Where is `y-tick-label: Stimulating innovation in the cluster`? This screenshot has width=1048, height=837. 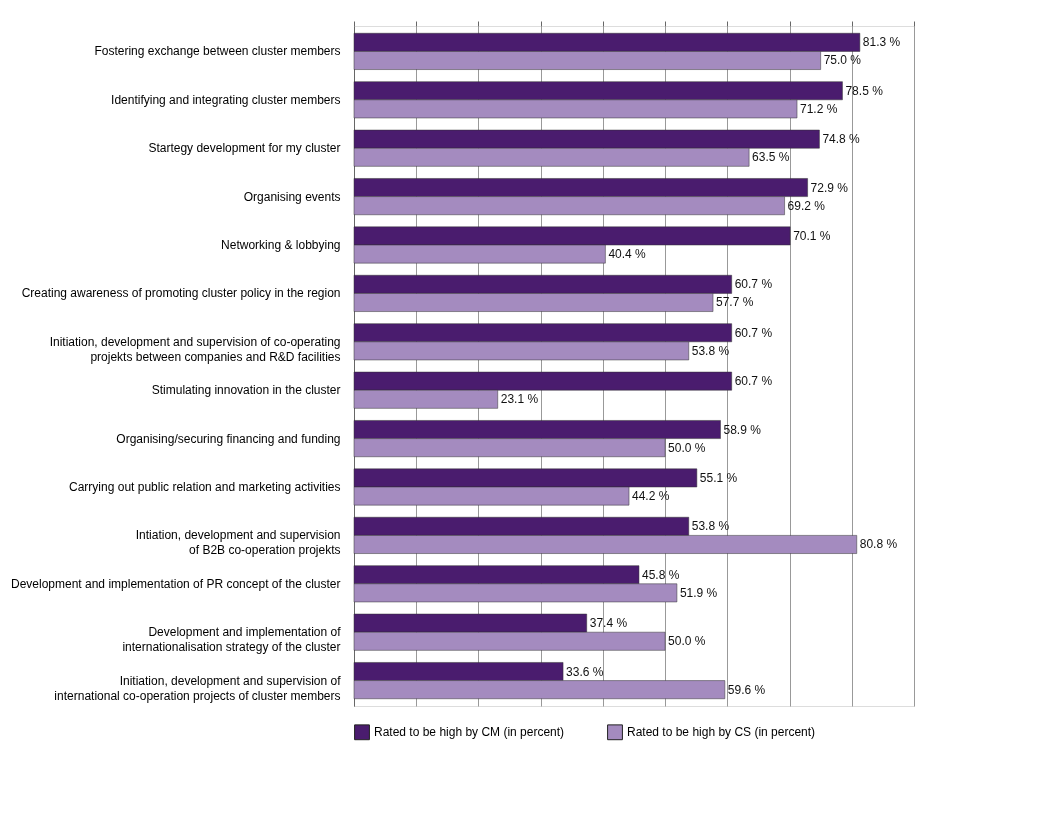
y-tick-label: Stimulating innovation in the cluster is located at coordinates (246, 390).